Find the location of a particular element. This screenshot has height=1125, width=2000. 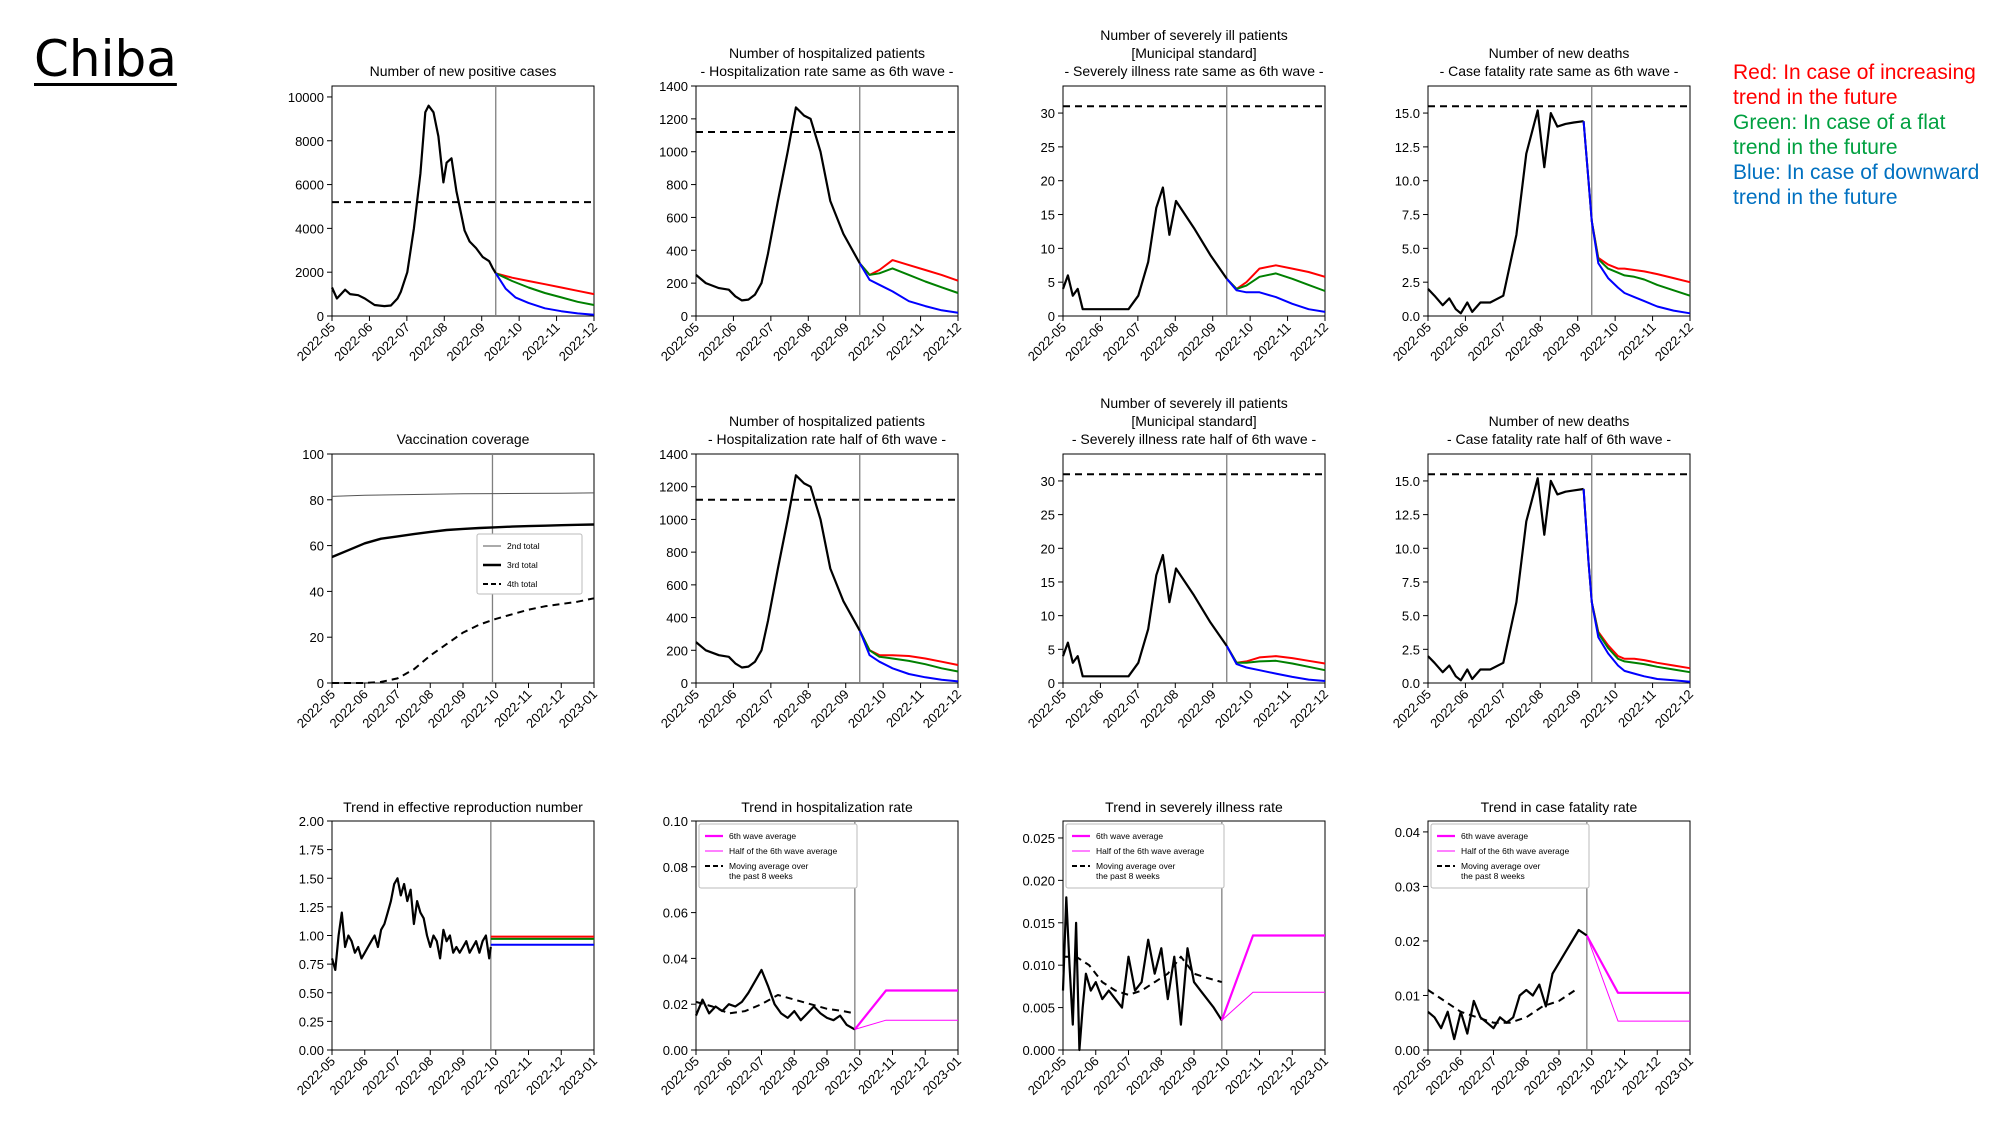

y-tick-label: 0.01 is located at coordinates (1407, 995).